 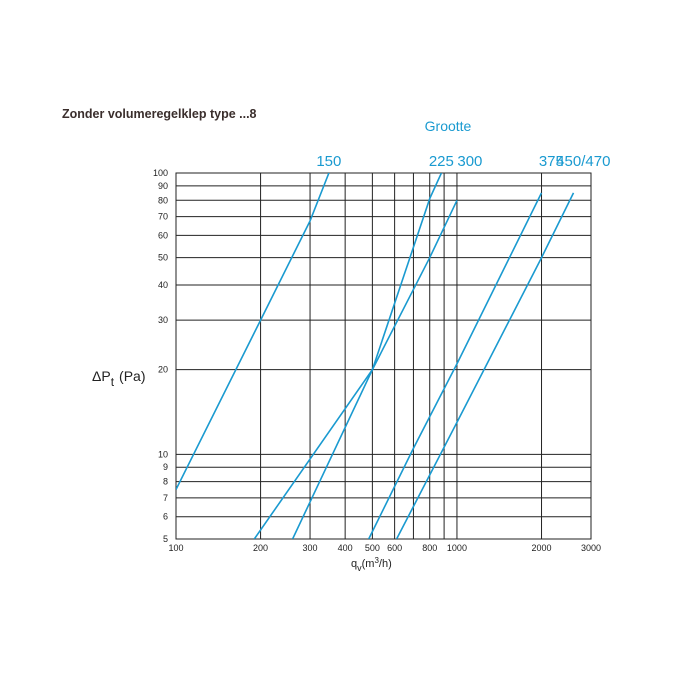 What do you see at coordinates (175, 548) in the screenshot?
I see `x-tick-label: 100` at bounding box center [175, 548].